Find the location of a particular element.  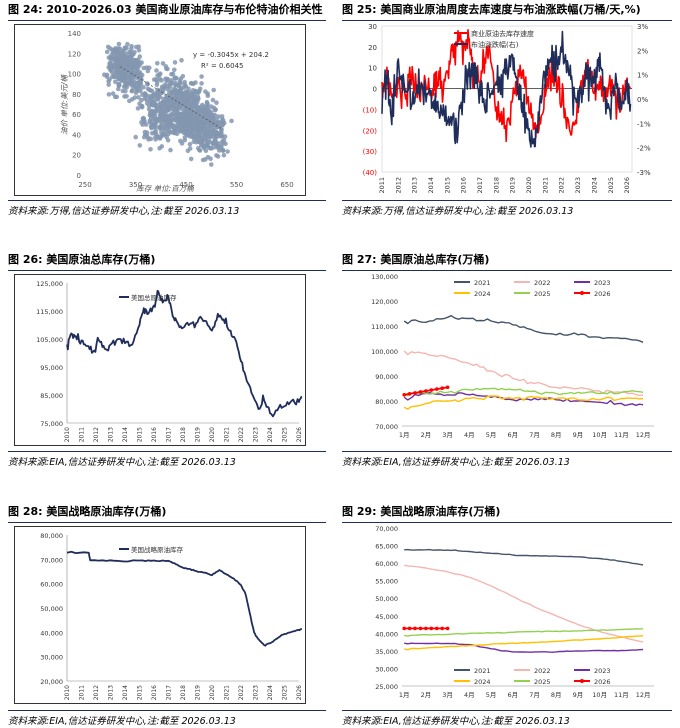

y-tick-label: 50,000 is located at coordinates (386, 599).